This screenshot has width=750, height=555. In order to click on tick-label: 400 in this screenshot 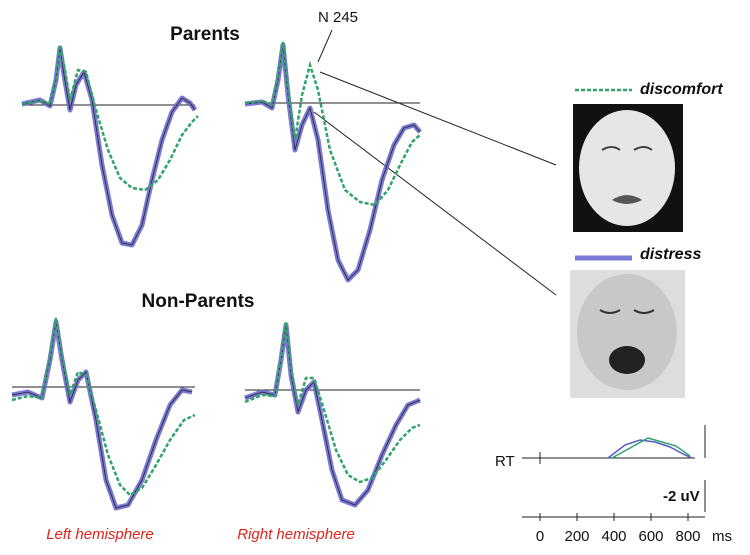, I will do `click(613, 536)`.